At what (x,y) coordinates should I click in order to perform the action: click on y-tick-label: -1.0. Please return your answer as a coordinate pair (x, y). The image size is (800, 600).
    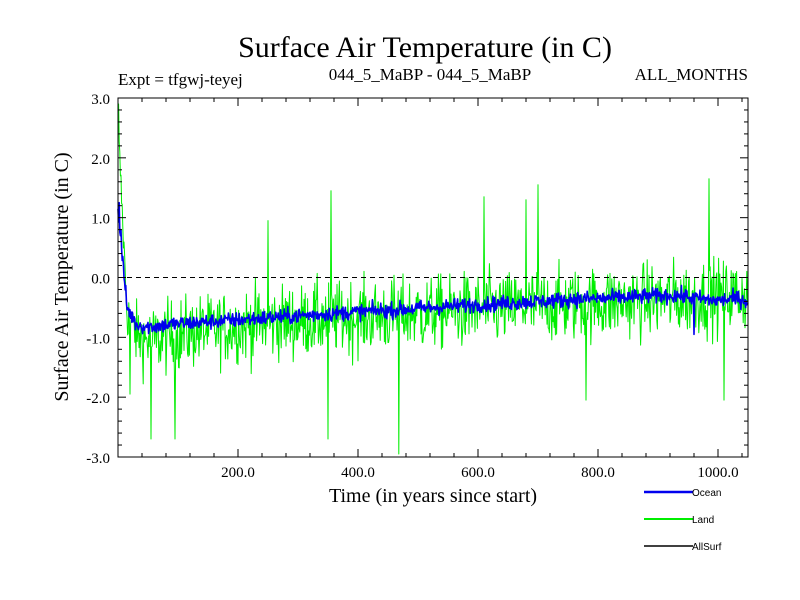
    Looking at the image, I should click on (98, 339).